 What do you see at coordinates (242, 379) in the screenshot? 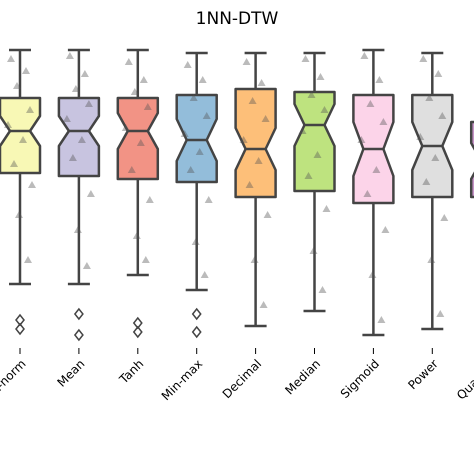
I see `x-tick-label: Decimal` at bounding box center [242, 379].